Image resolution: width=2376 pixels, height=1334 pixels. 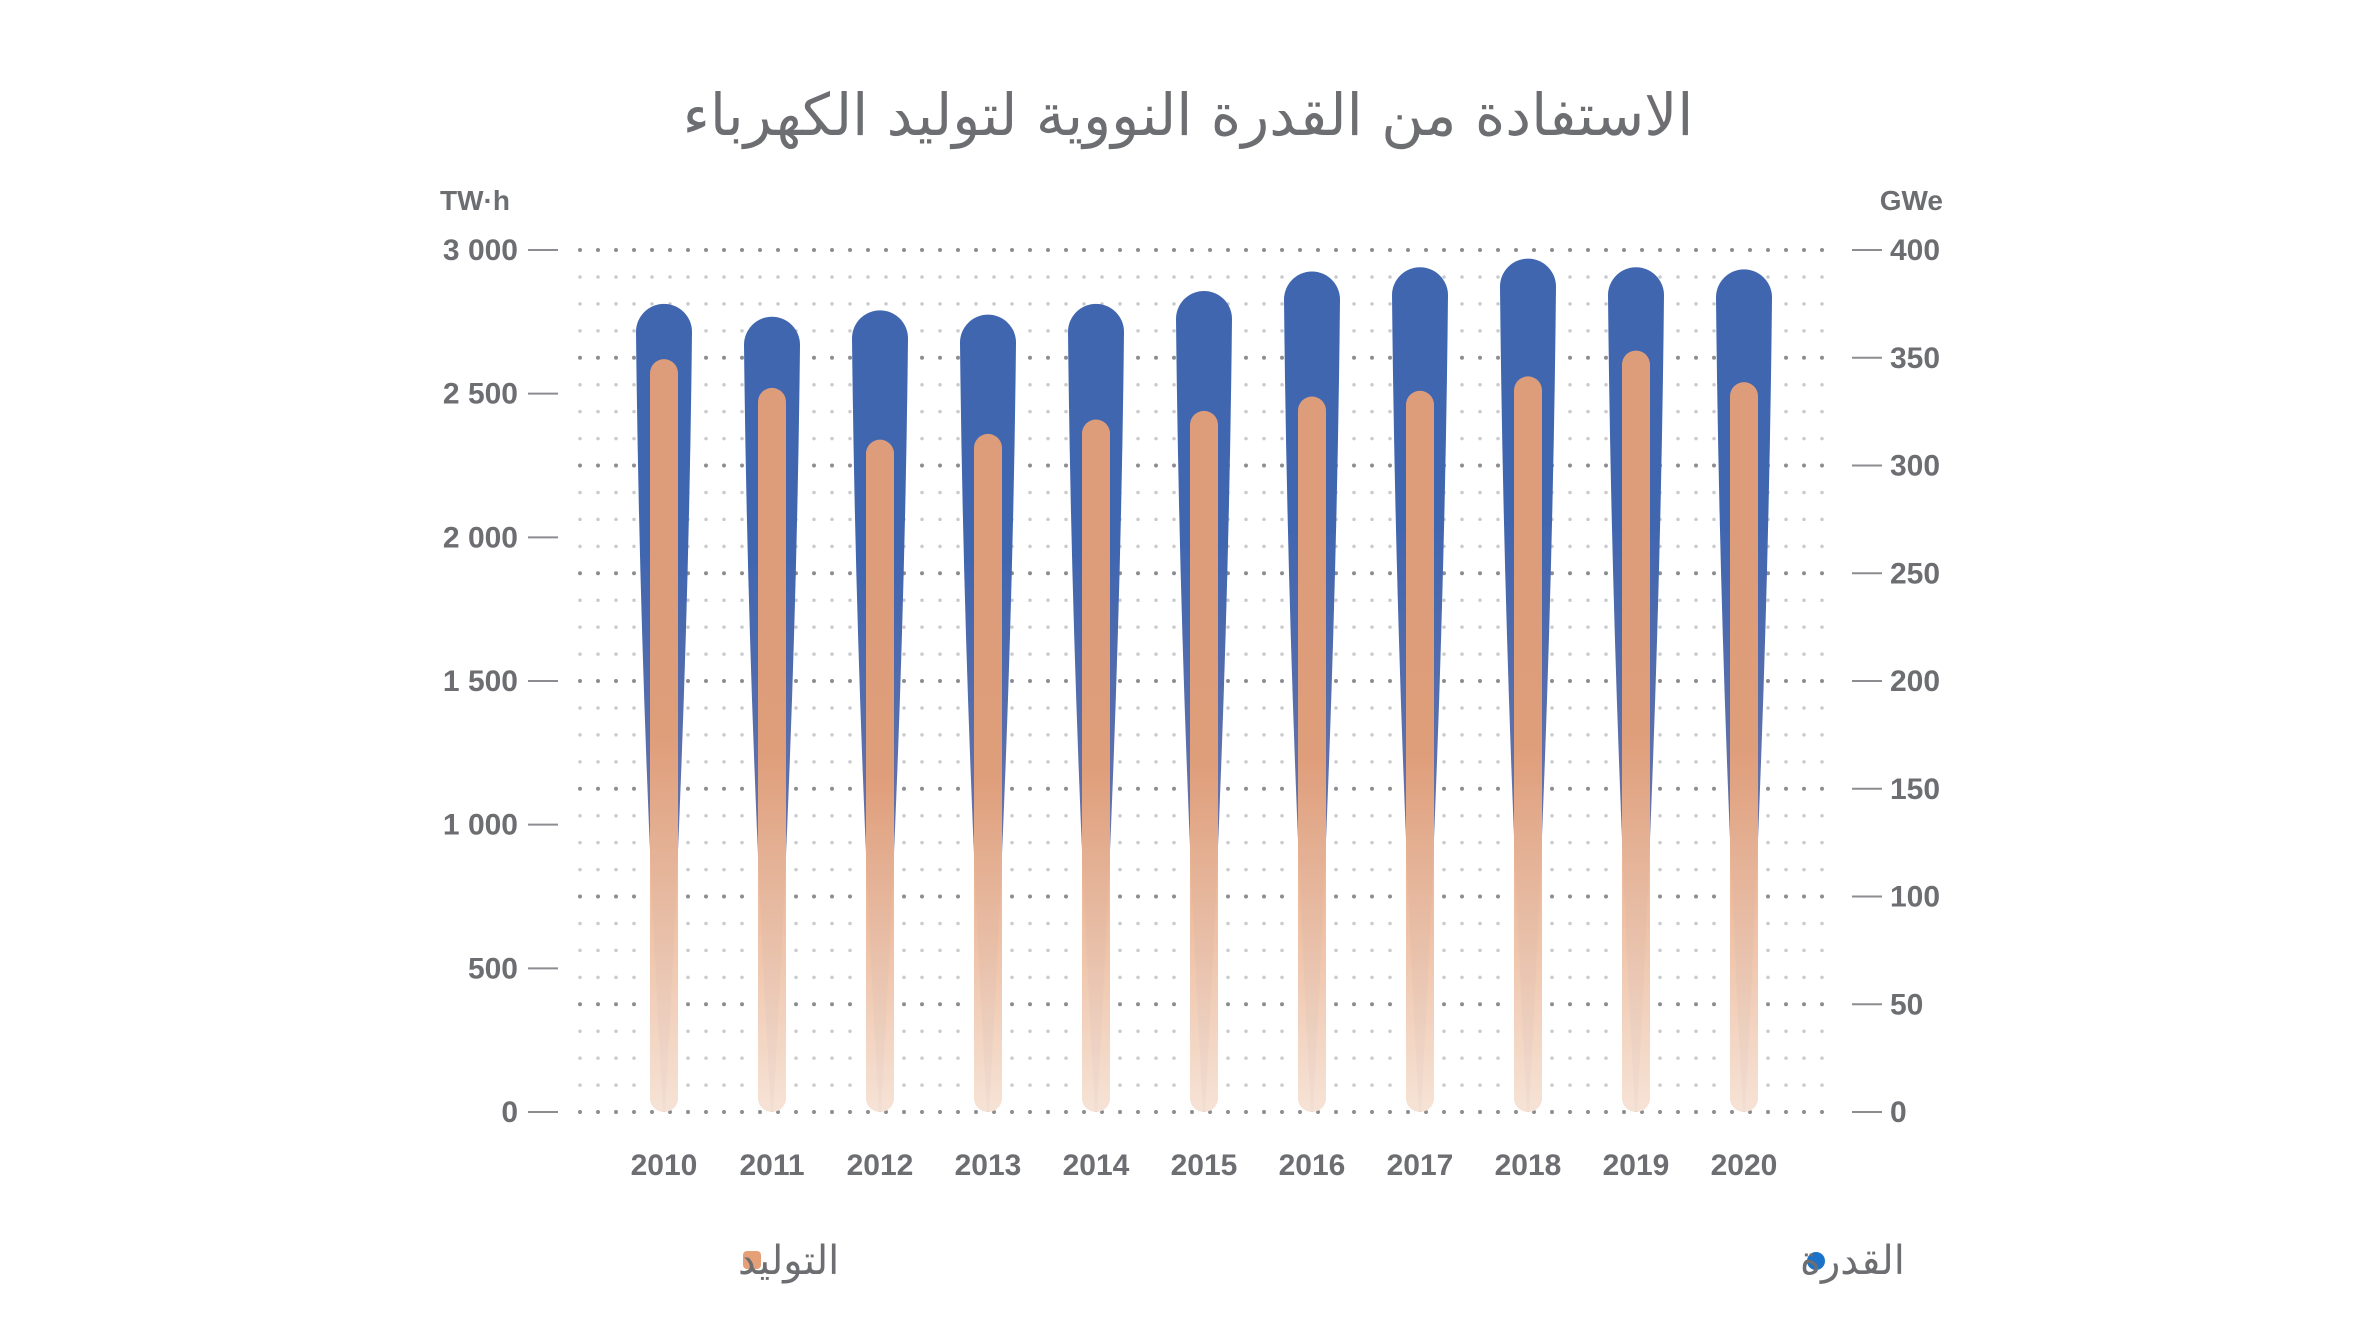 I want to click on generation-bar-overlay-2013, so click(x=988, y=773).